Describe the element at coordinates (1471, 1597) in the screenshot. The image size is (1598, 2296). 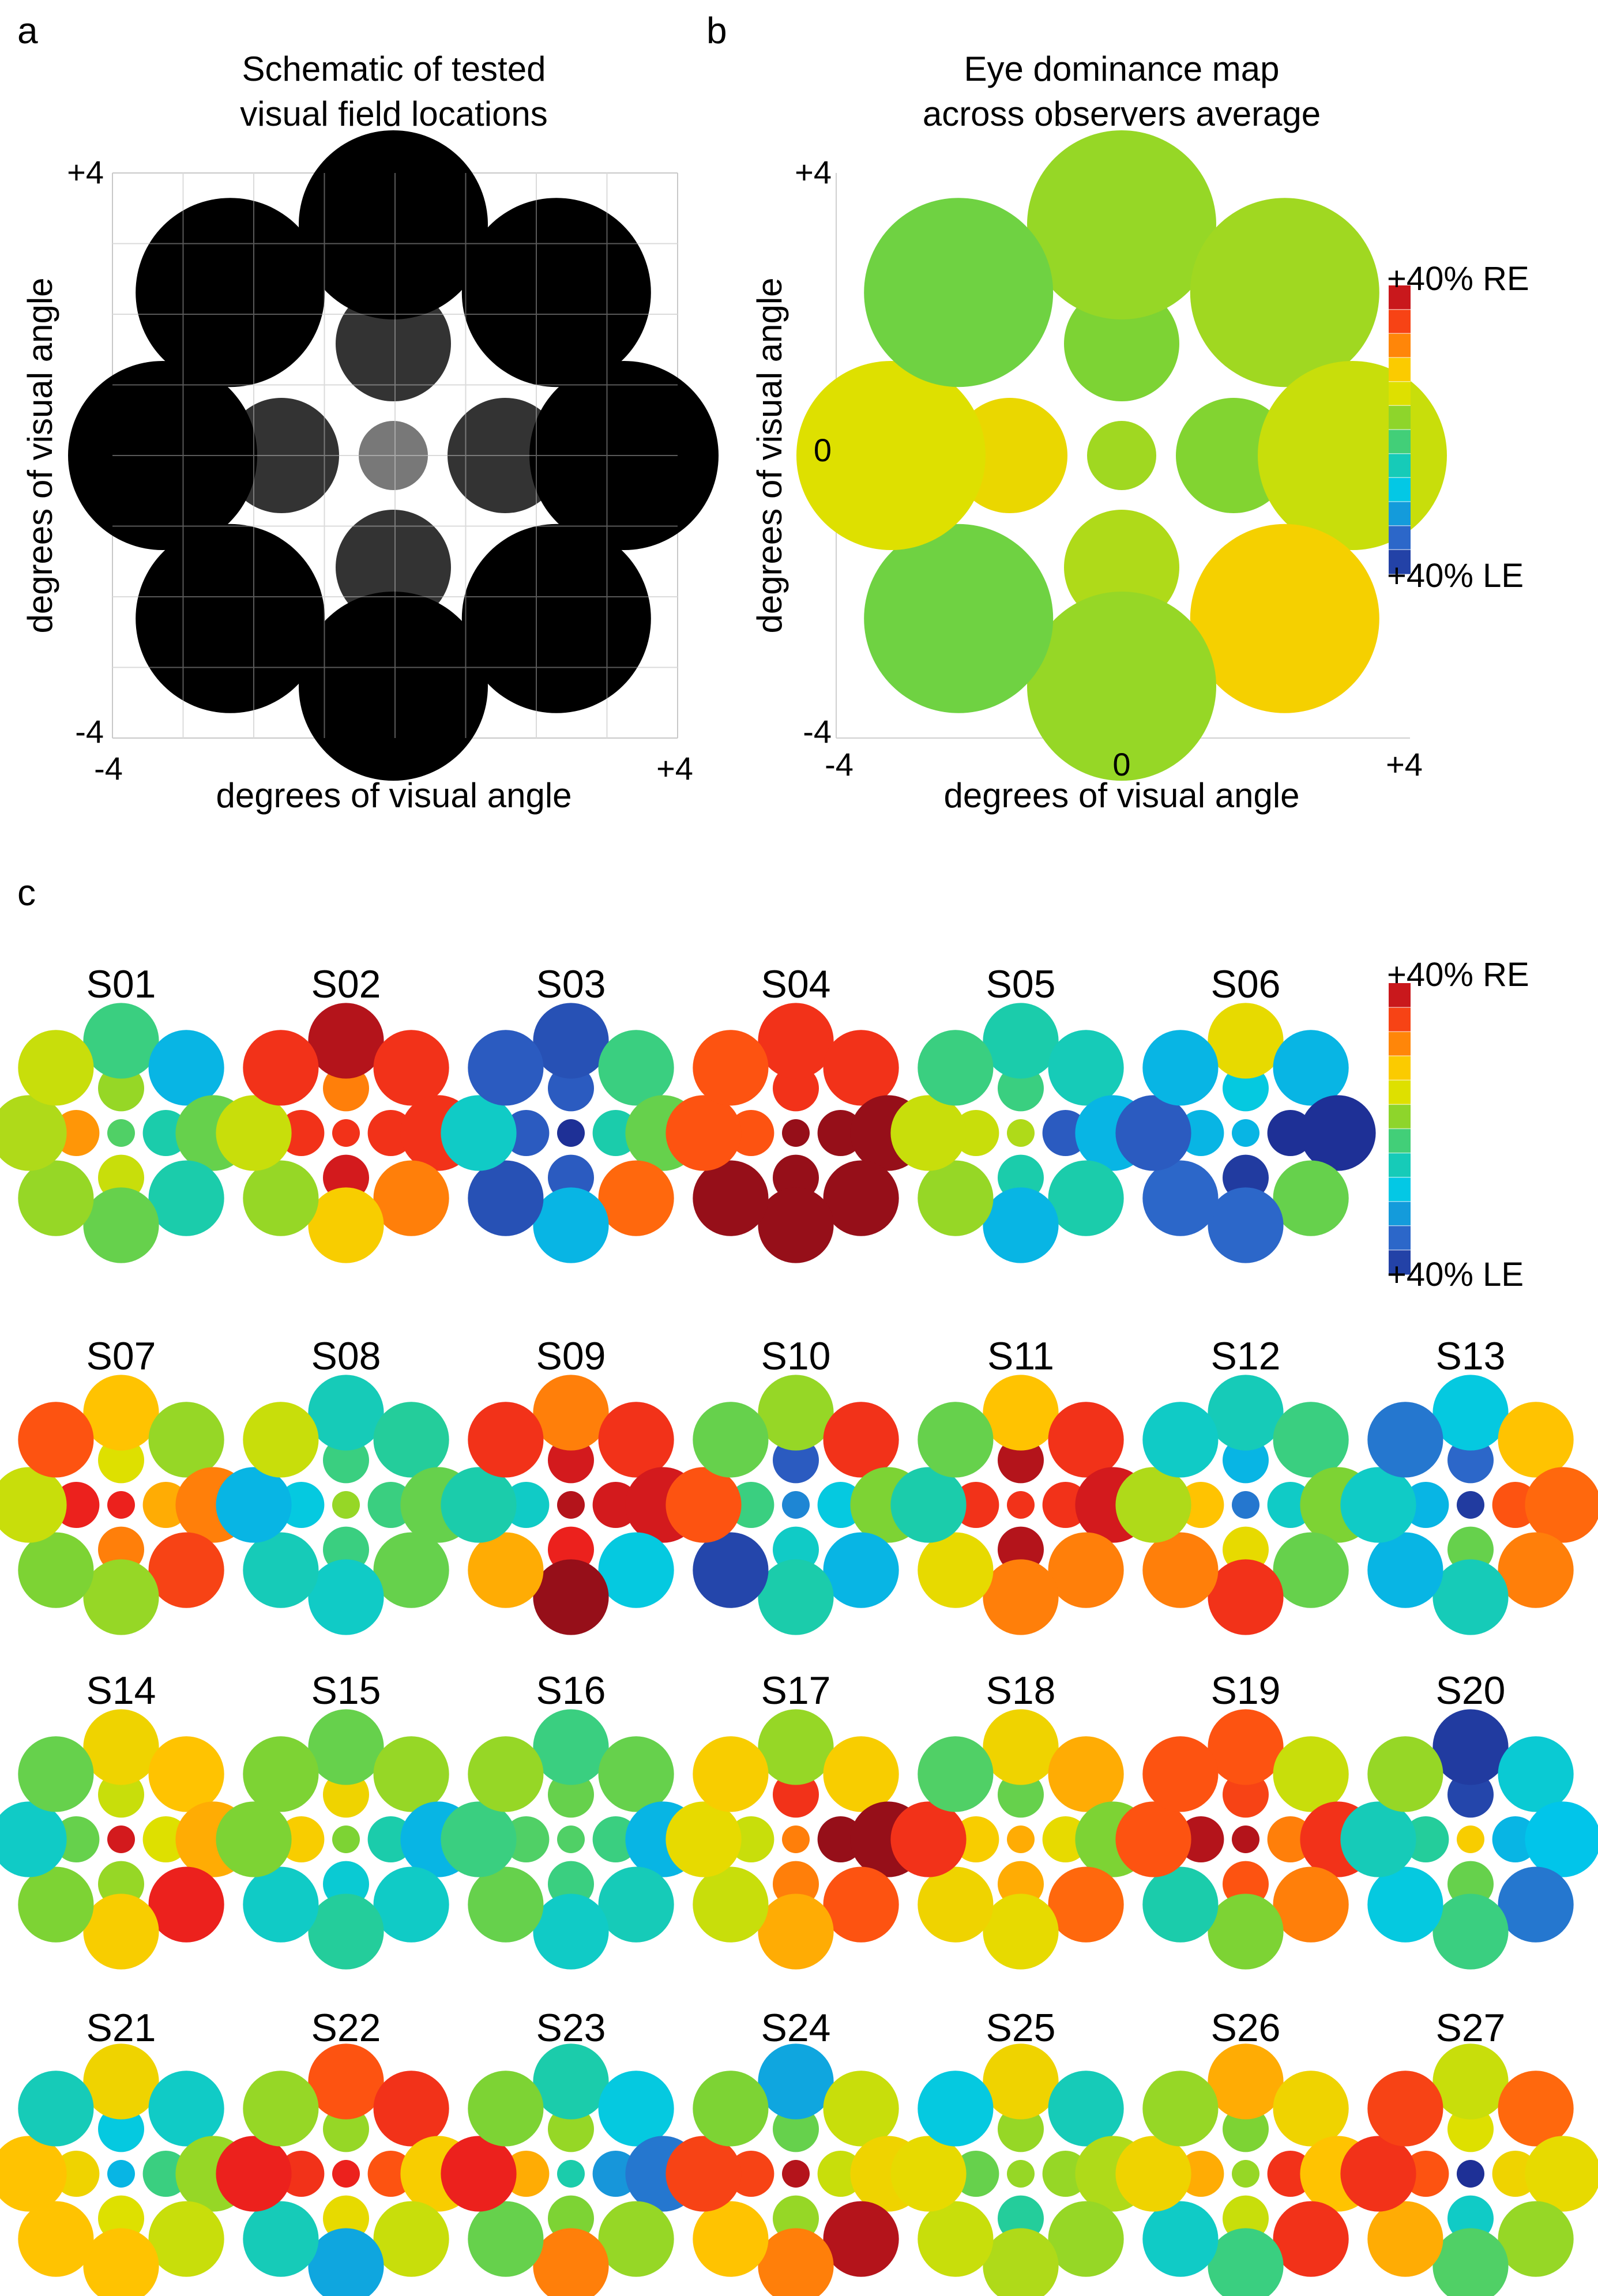
I see `s13-outer-bottom` at that location.